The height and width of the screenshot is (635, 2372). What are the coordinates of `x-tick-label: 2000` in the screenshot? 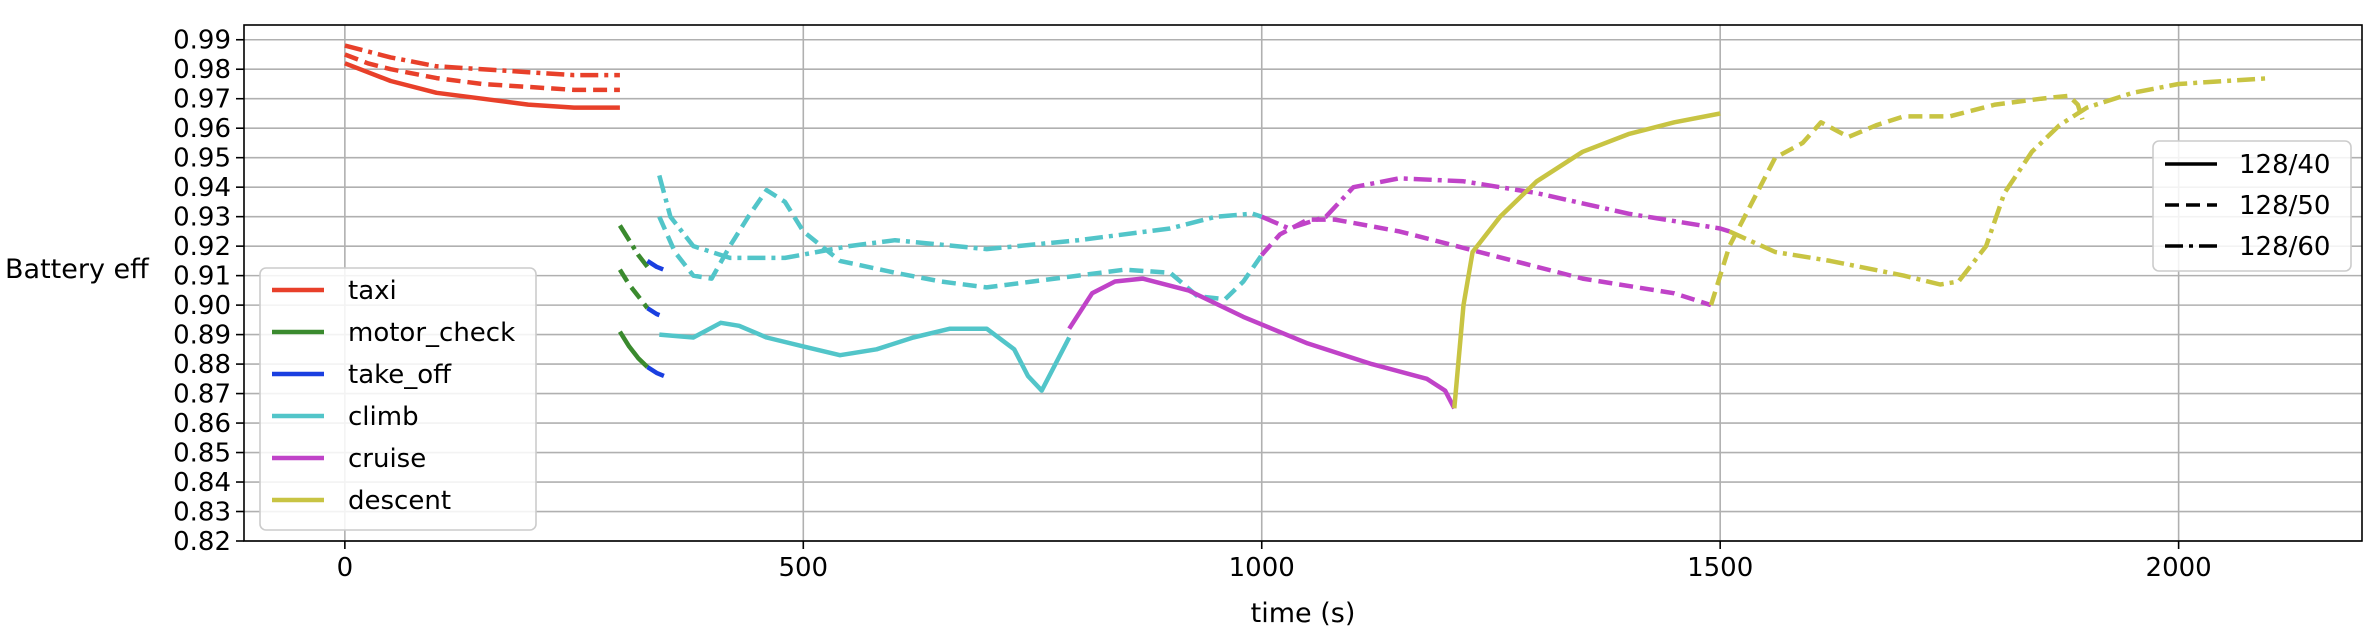 It's located at (2179, 568).